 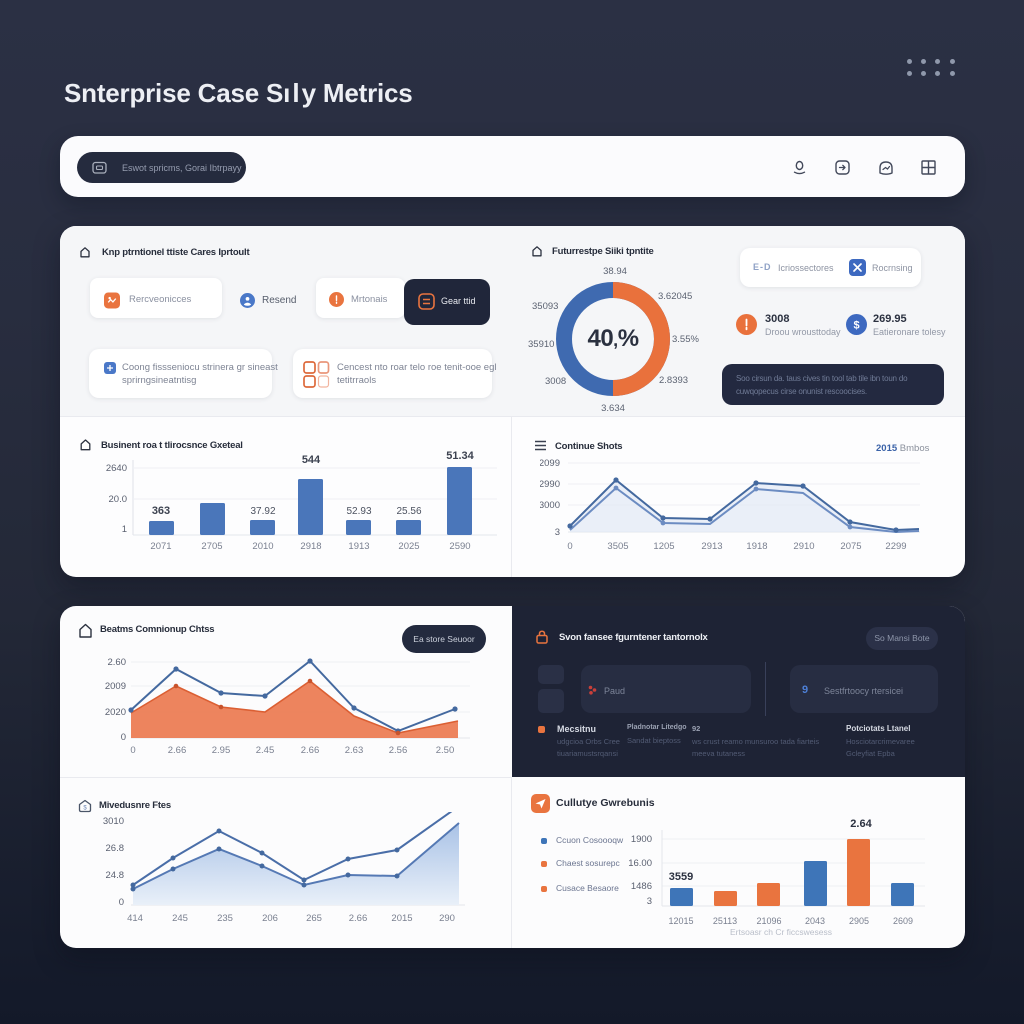 What do you see at coordinates (270, 918) in the screenshot?
I see `svg-text: 206` at bounding box center [270, 918].